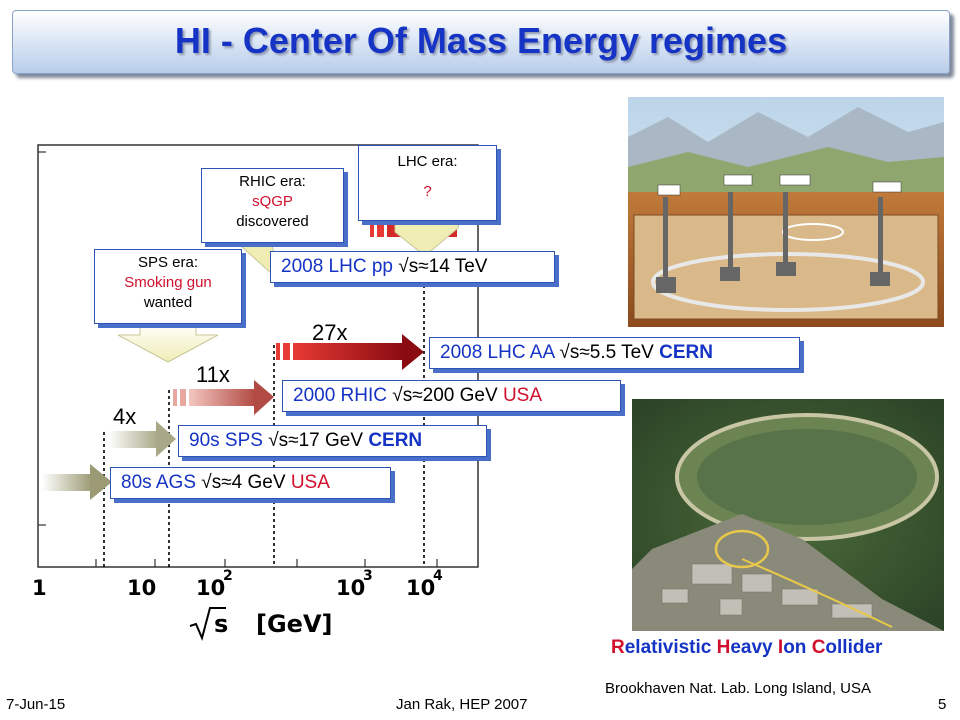  Describe the element at coordinates (584, 352) in the screenshot. I see `lhc-aa-approx: ≈` at that location.